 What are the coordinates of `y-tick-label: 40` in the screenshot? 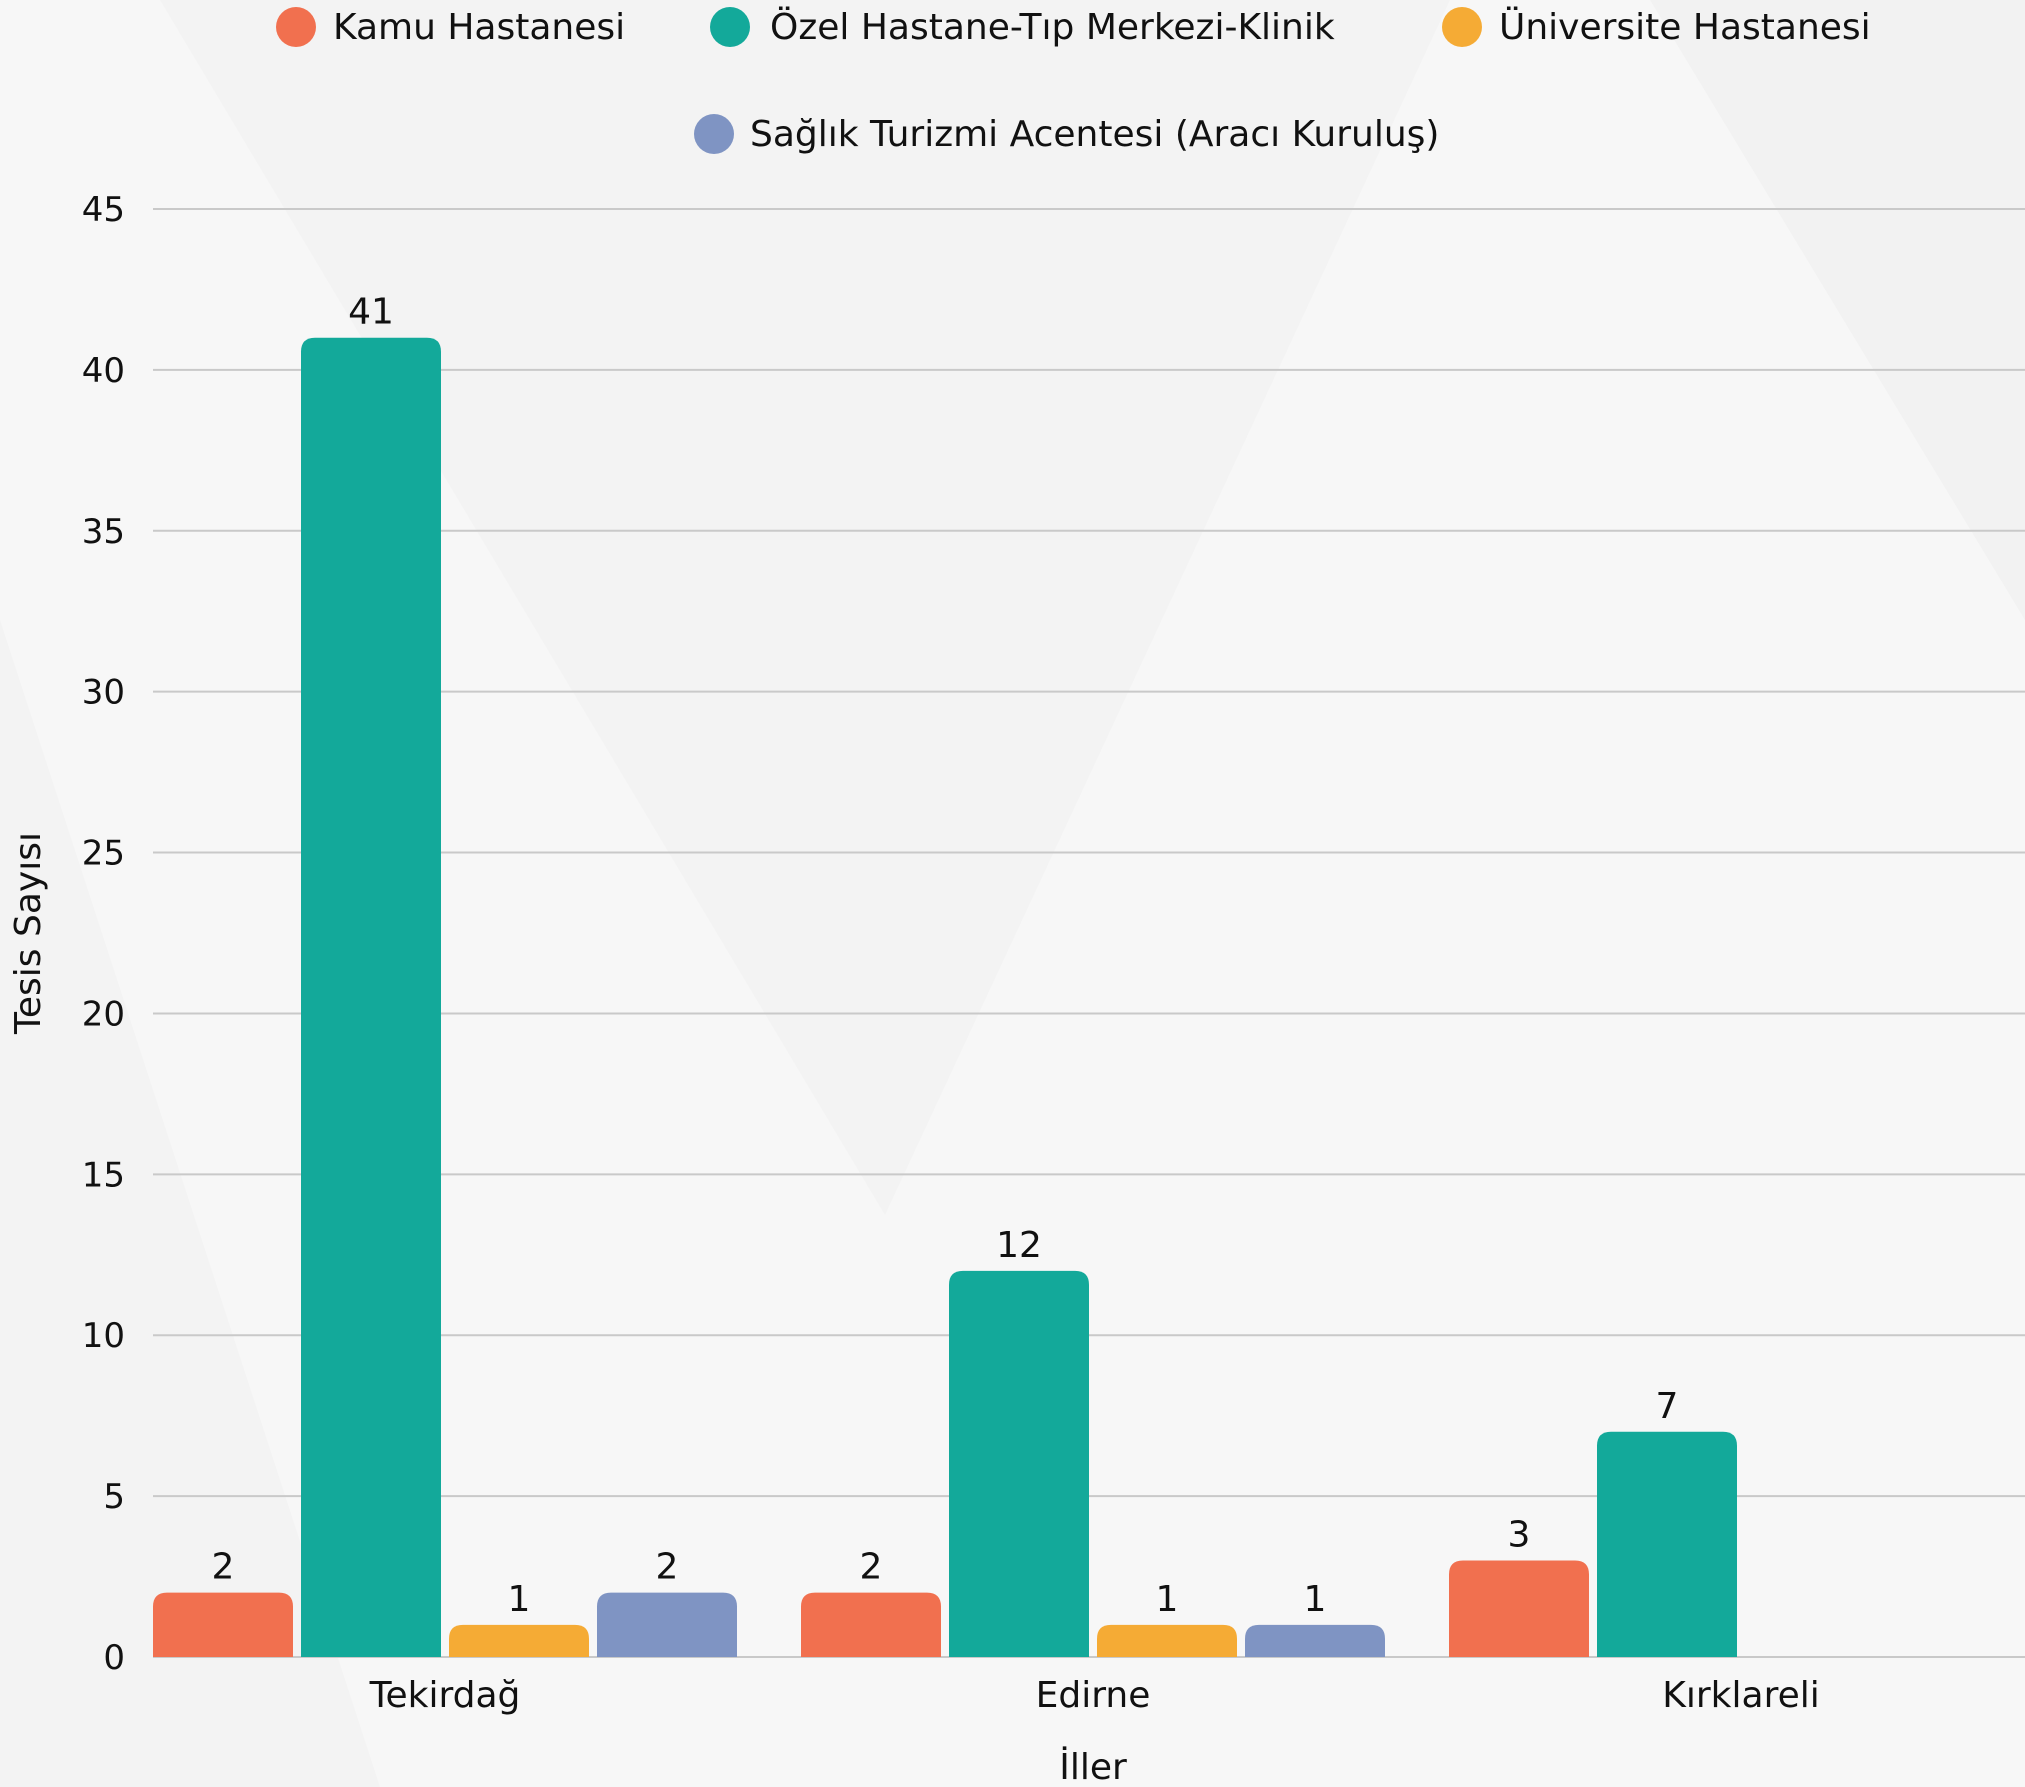 It's located at (103, 371).